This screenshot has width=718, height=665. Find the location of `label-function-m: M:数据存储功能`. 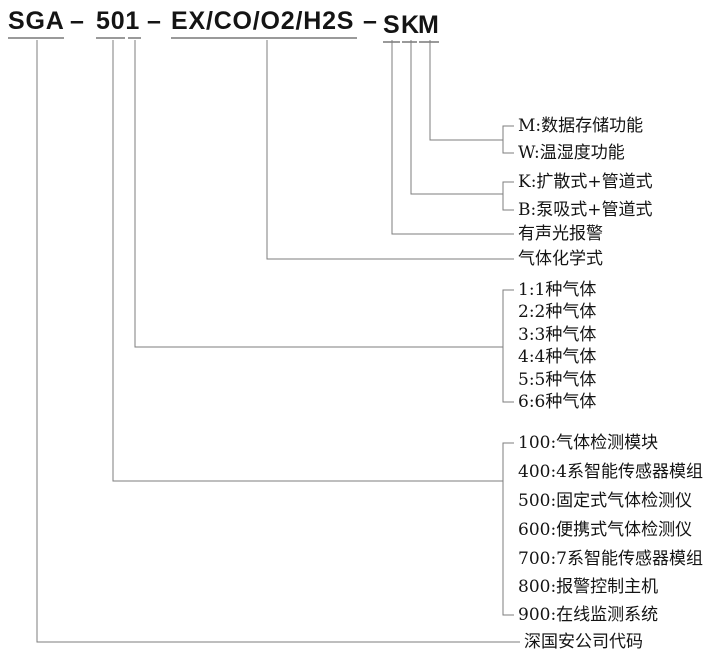

label-function-m: M:数据存储功能 is located at coordinates (581, 126).